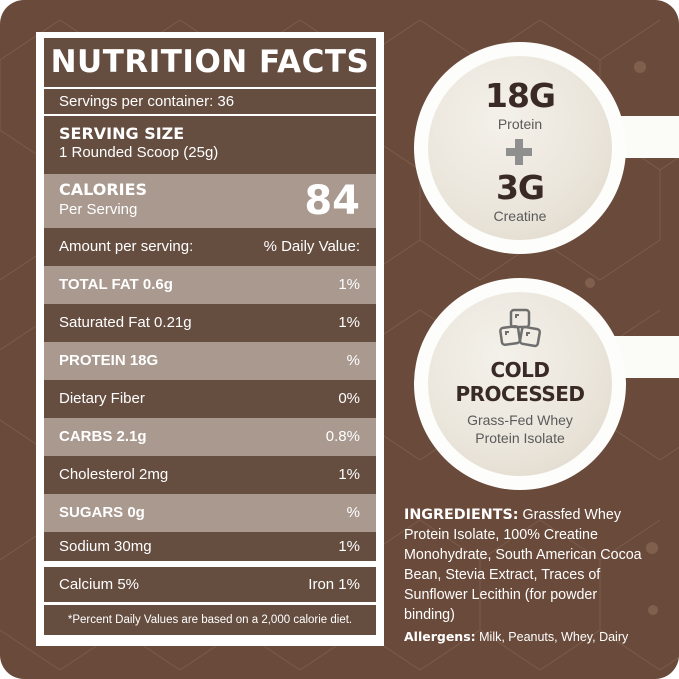 Image resolution: width=679 pixels, height=679 pixels. What do you see at coordinates (210, 437) in the screenshot?
I see `nutrient-row: CARBS 2.1g 0.8%` at bounding box center [210, 437].